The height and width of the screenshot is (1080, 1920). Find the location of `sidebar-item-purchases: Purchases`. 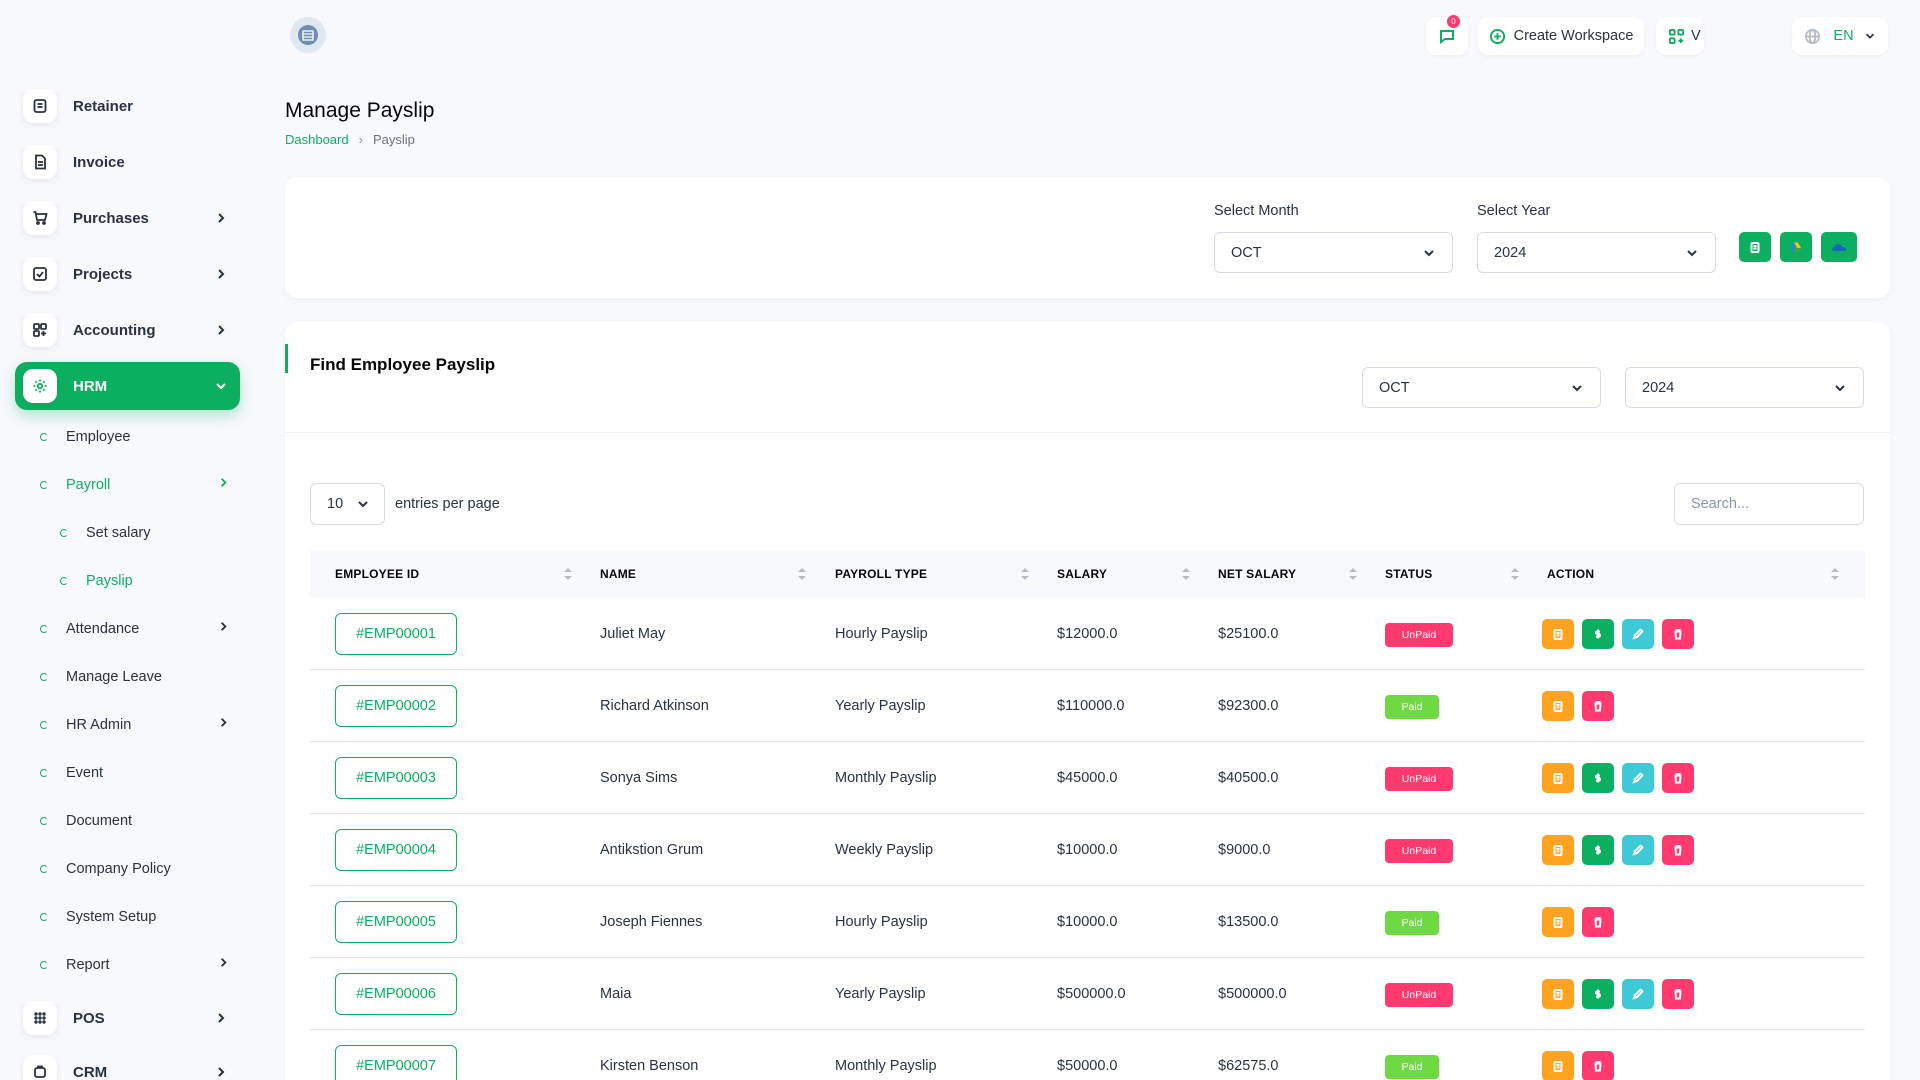

sidebar-item-purchases: Purchases is located at coordinates (127, 218).